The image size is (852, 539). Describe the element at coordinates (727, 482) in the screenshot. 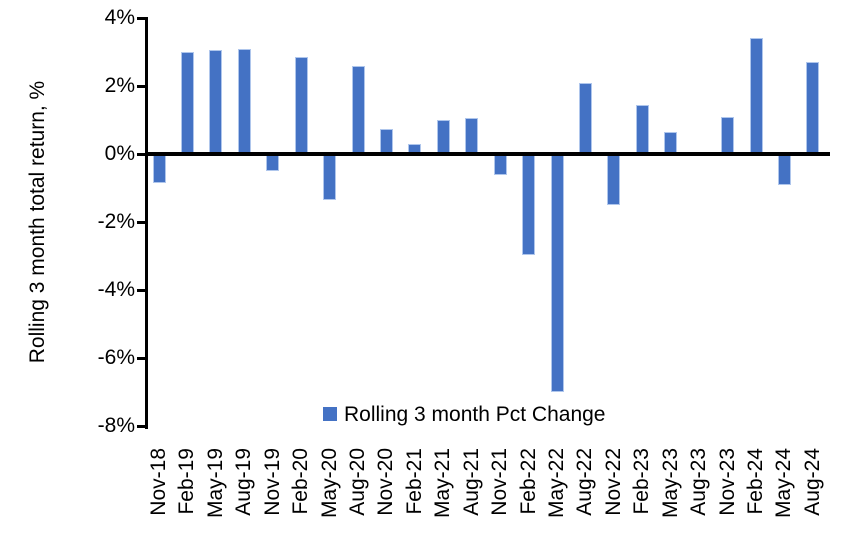

I see `x-tick-label: Nov-23` at that location.